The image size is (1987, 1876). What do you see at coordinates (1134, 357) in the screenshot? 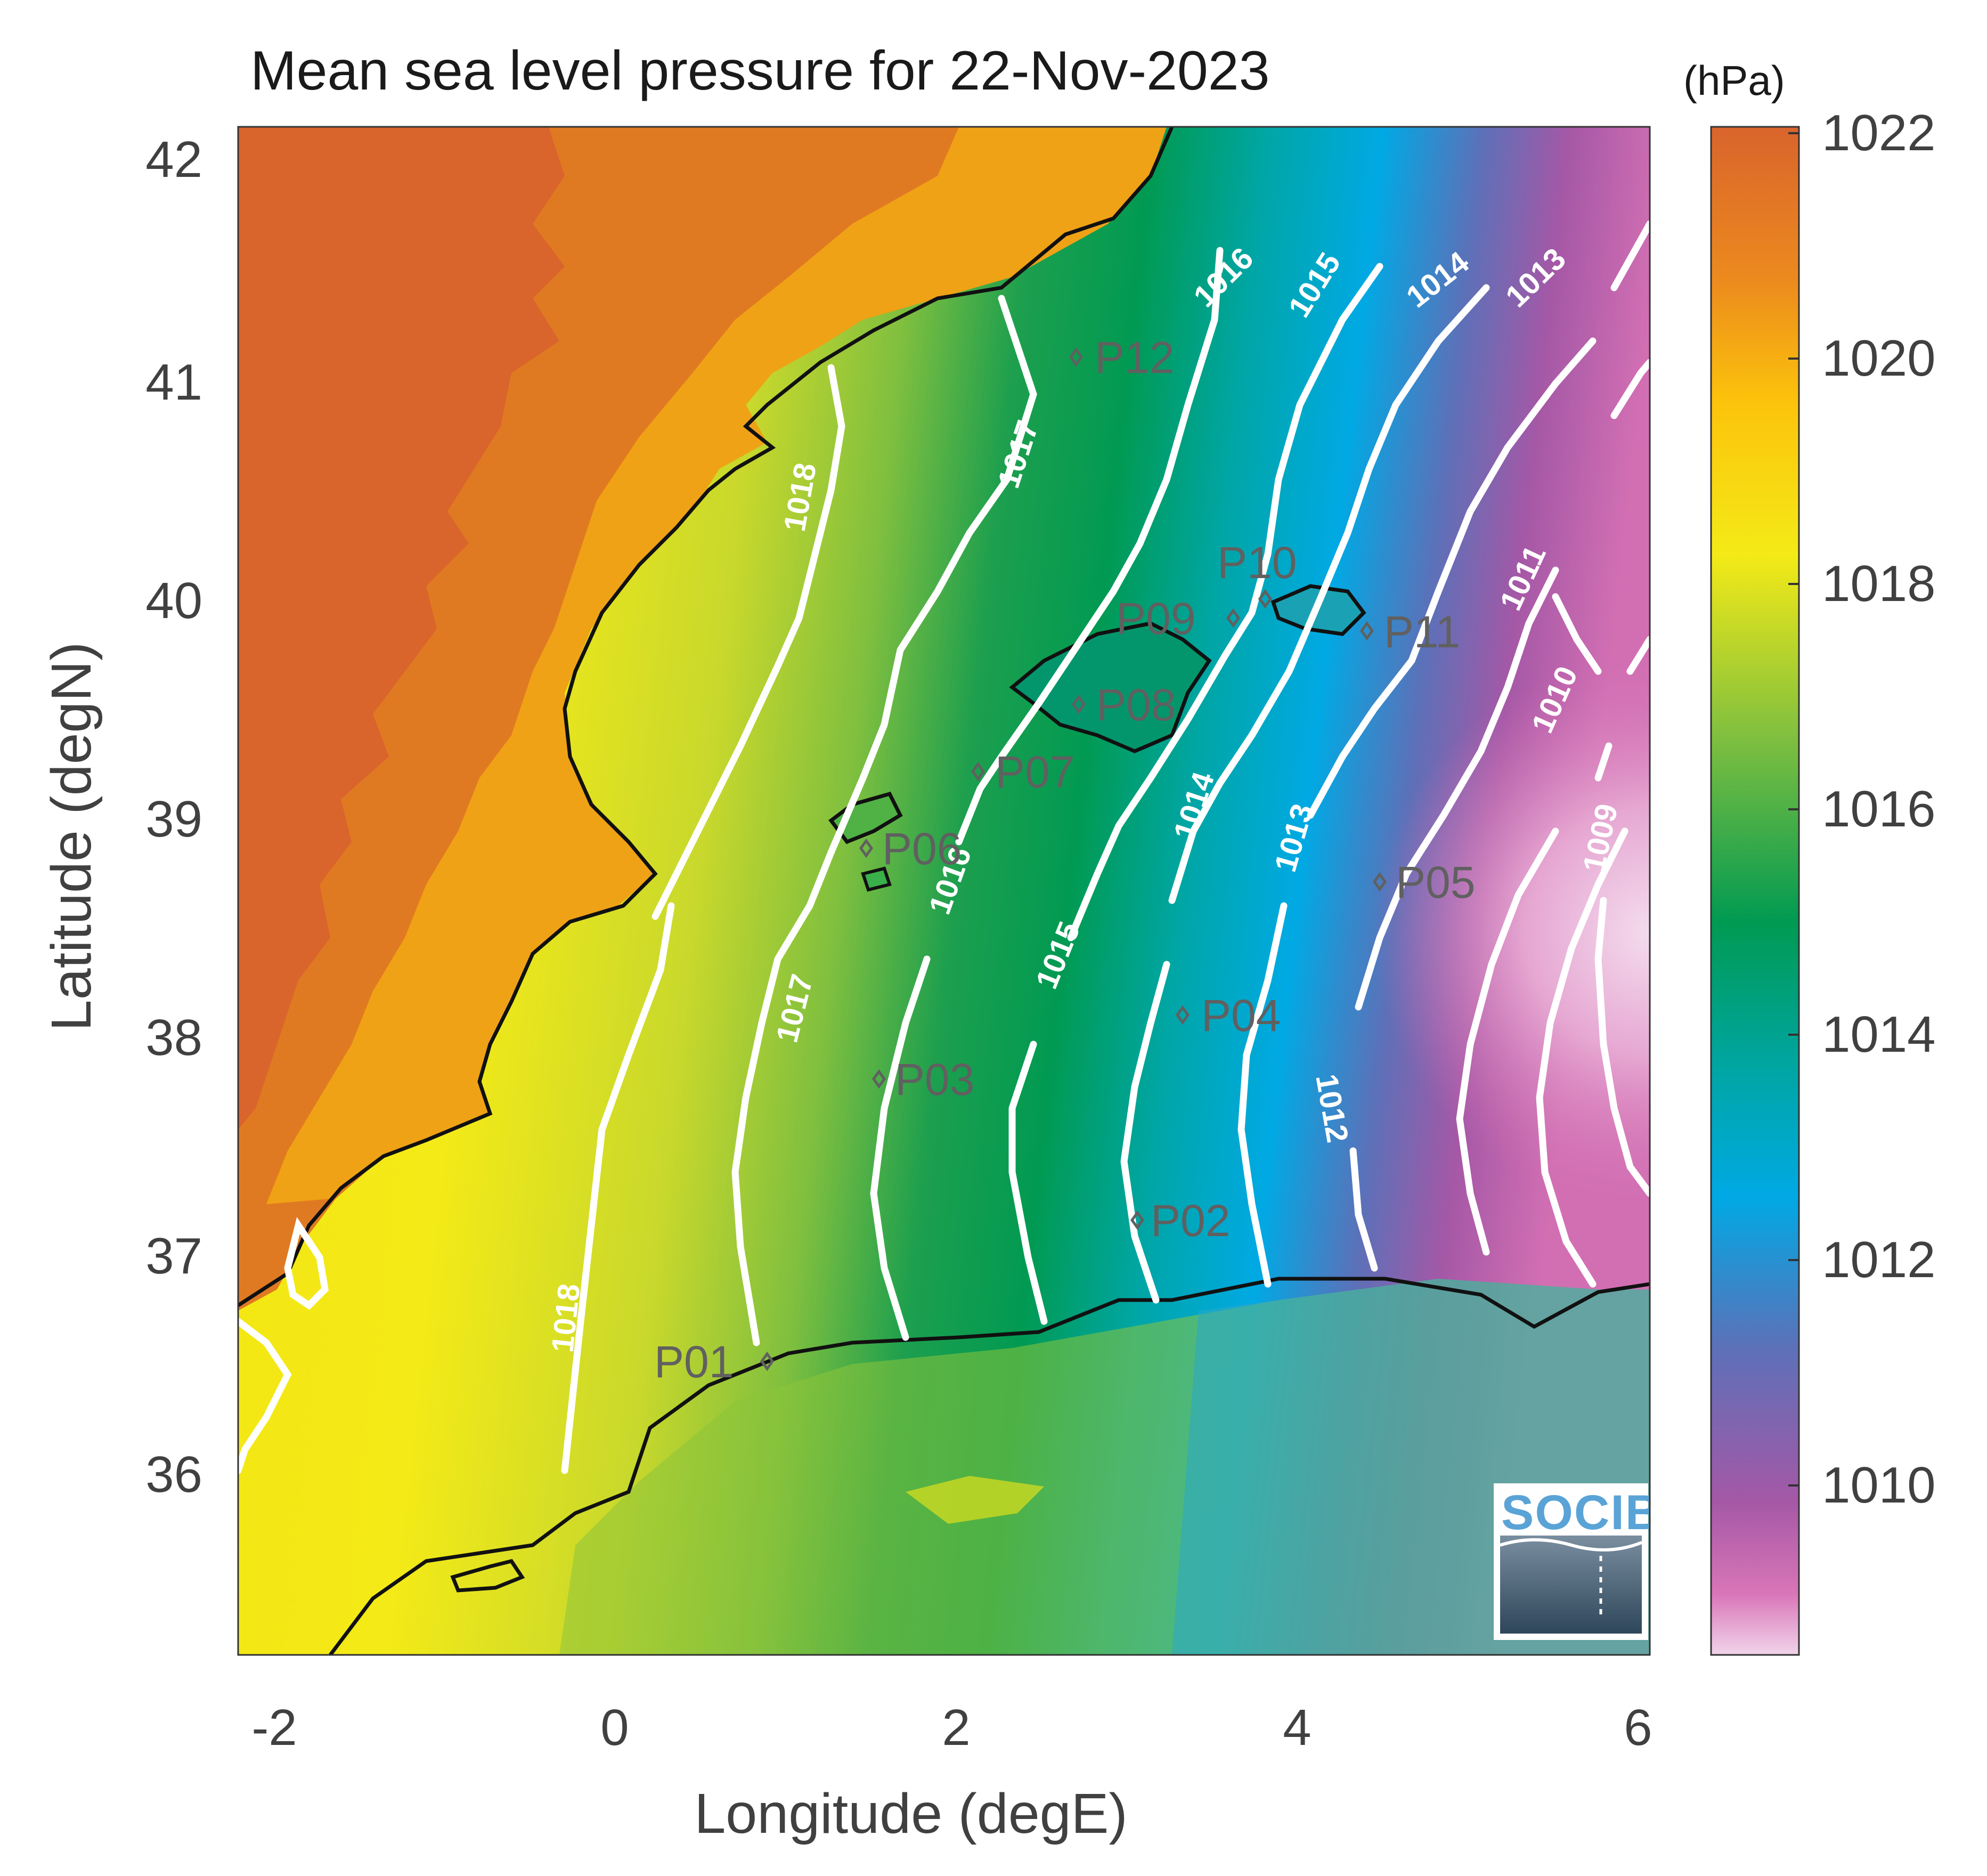
I see `svg-text: P12` at bounding box center [1134, 357].